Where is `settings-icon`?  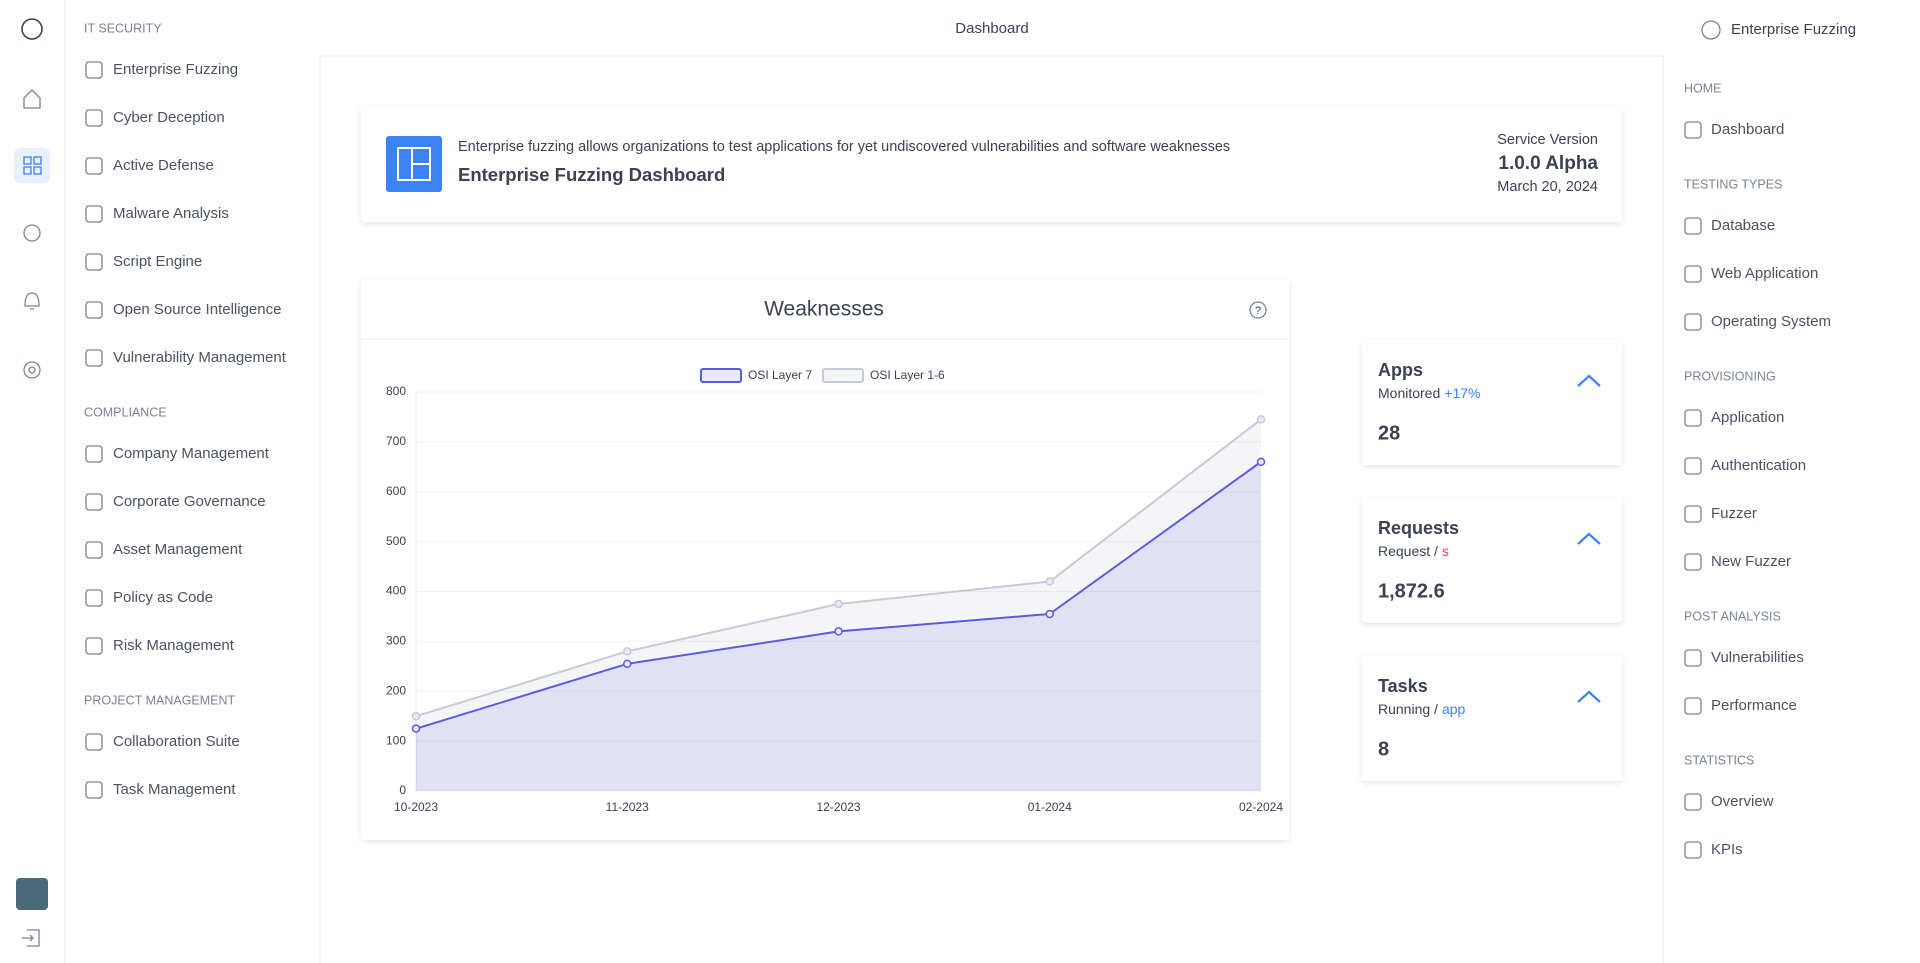 settings-icon is located at coordinates (32, 370).